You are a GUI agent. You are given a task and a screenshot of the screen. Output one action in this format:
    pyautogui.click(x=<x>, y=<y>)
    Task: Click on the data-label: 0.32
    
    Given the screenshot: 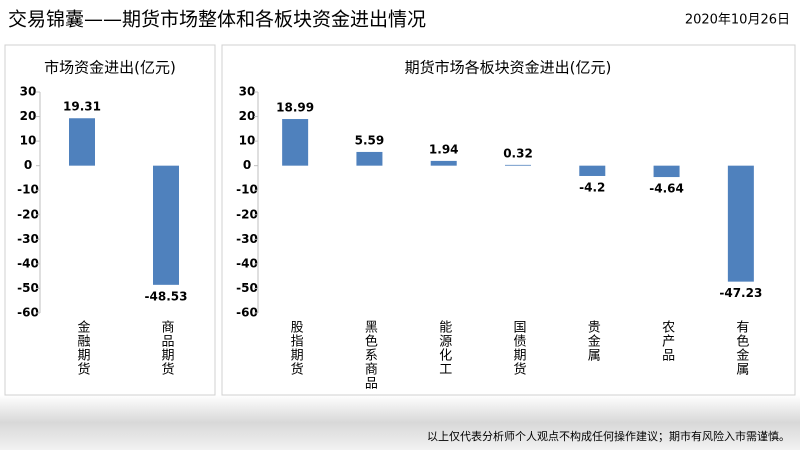 What is the action you would take?
    pyautogui.click(x=518, y=153)
    